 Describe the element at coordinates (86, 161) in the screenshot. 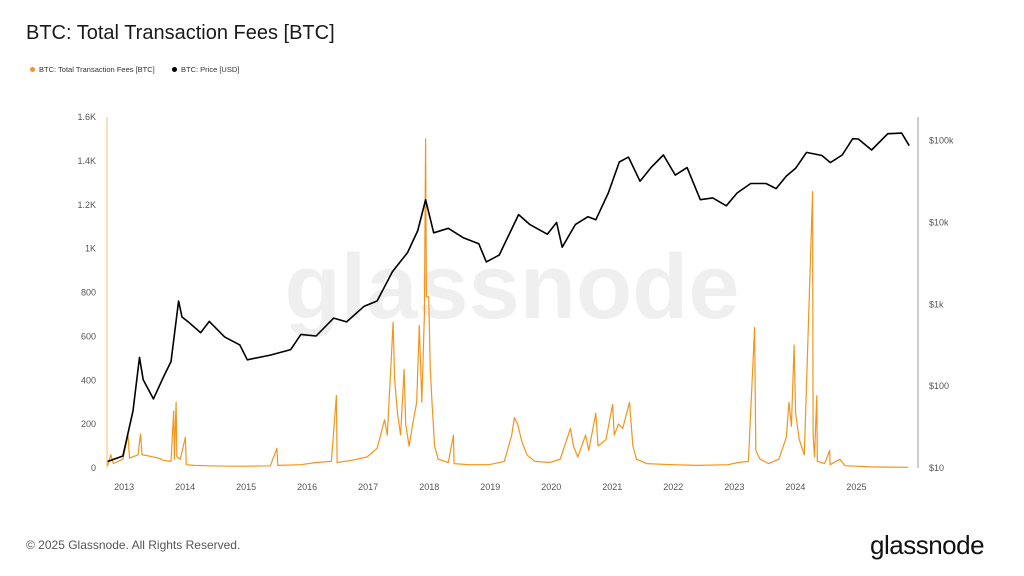

I see `y-left-tick-label: 1.4K` at that location.